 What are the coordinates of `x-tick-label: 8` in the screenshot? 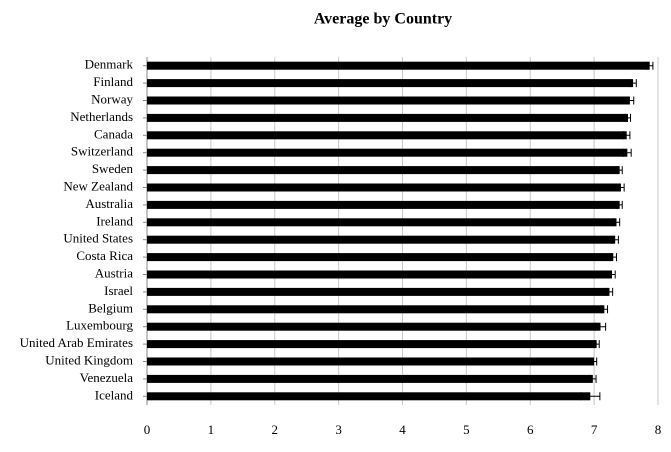 It's located at (658, 429).